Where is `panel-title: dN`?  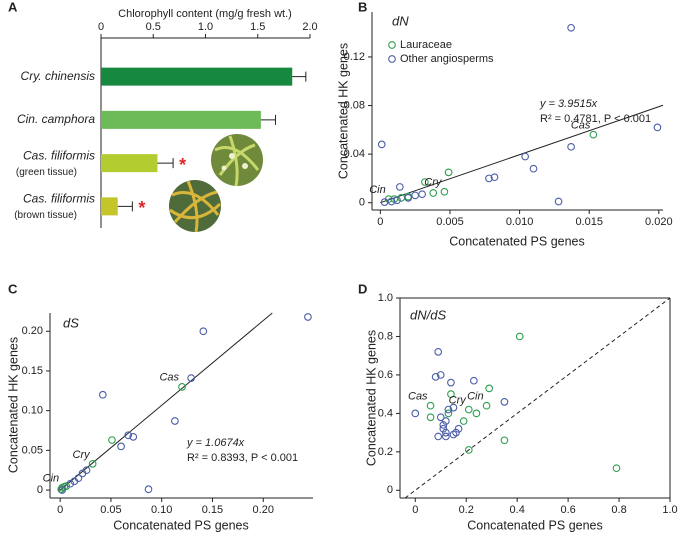
panel-title: dN is located at coordinates (400, 20).